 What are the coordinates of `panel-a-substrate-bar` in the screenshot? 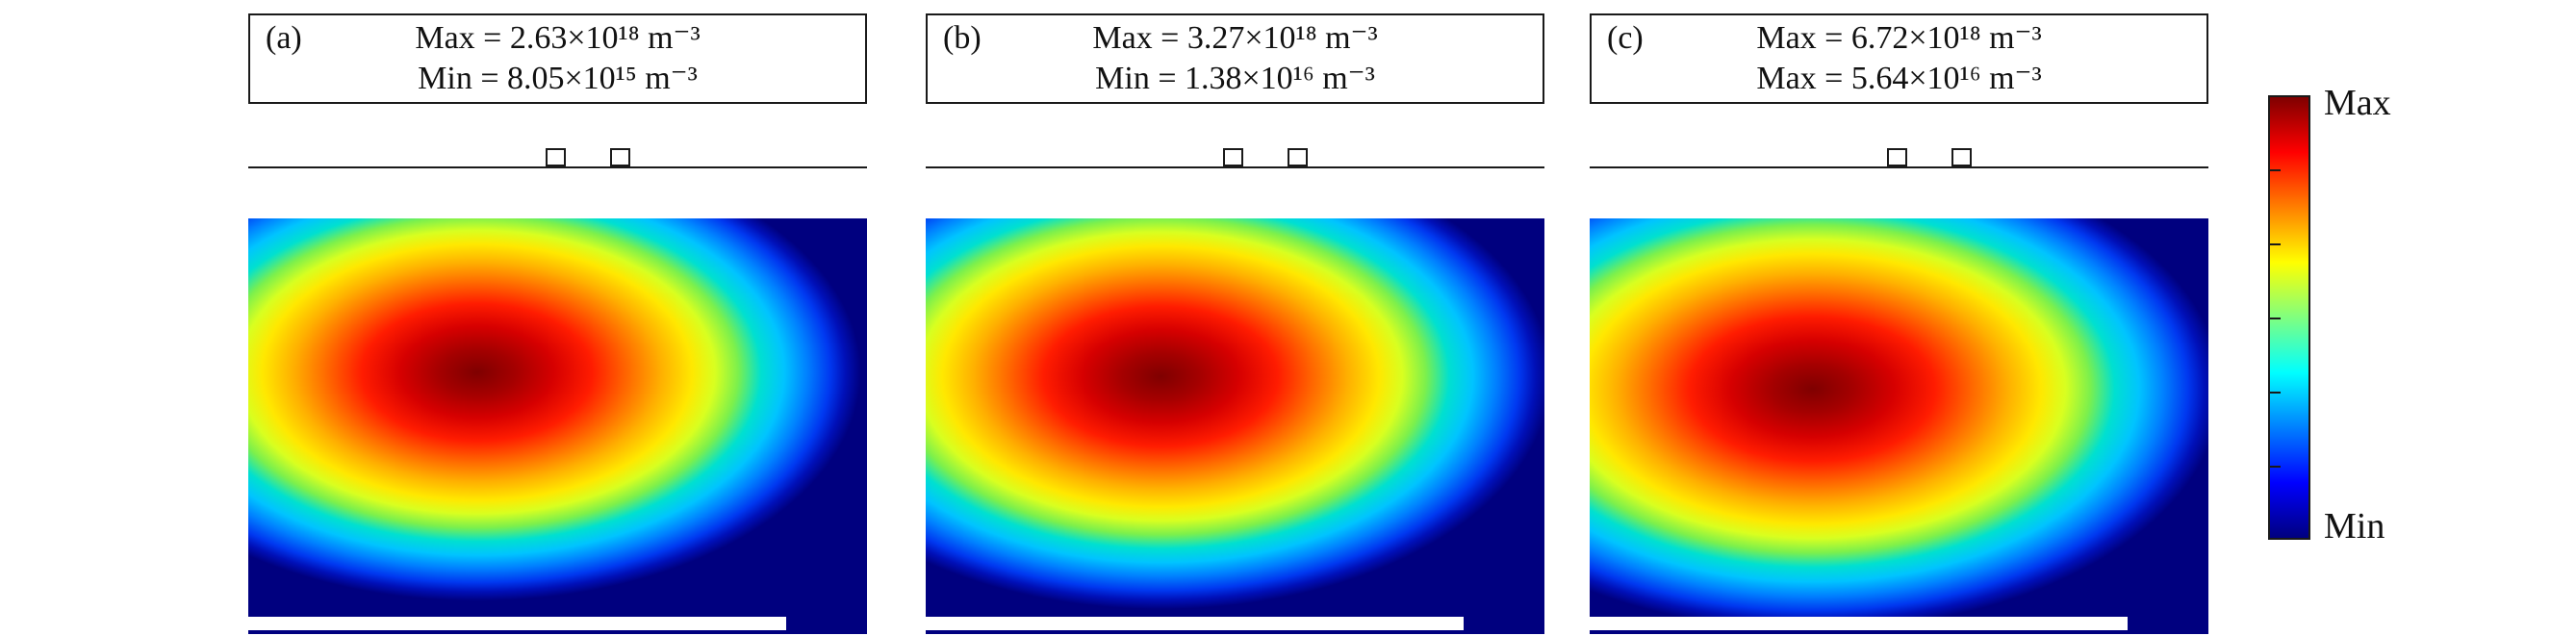 It's located at (517, 623).